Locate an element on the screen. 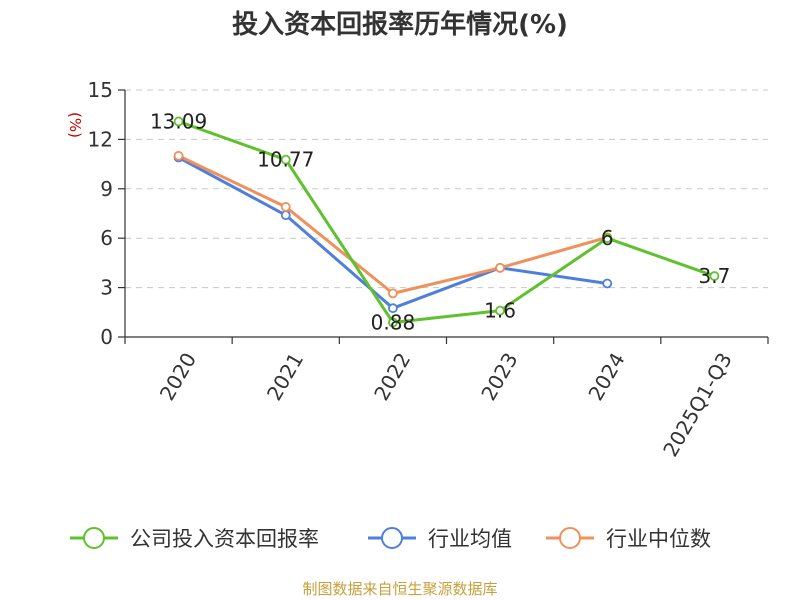  data-label: 3.7 is located at coordinates (715, 276).